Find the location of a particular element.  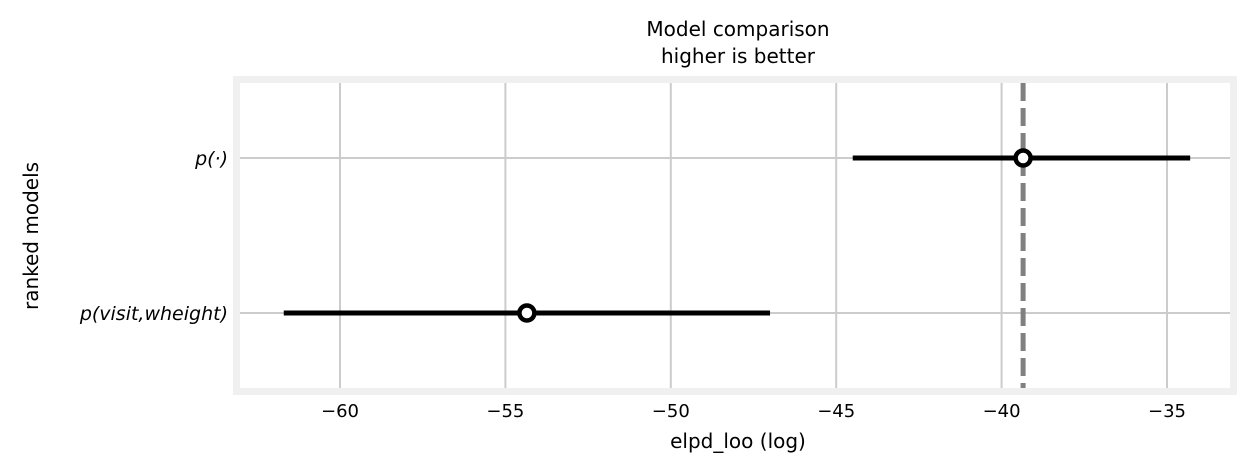

x-tick-label: −55 is located at coordinates (505, 411).